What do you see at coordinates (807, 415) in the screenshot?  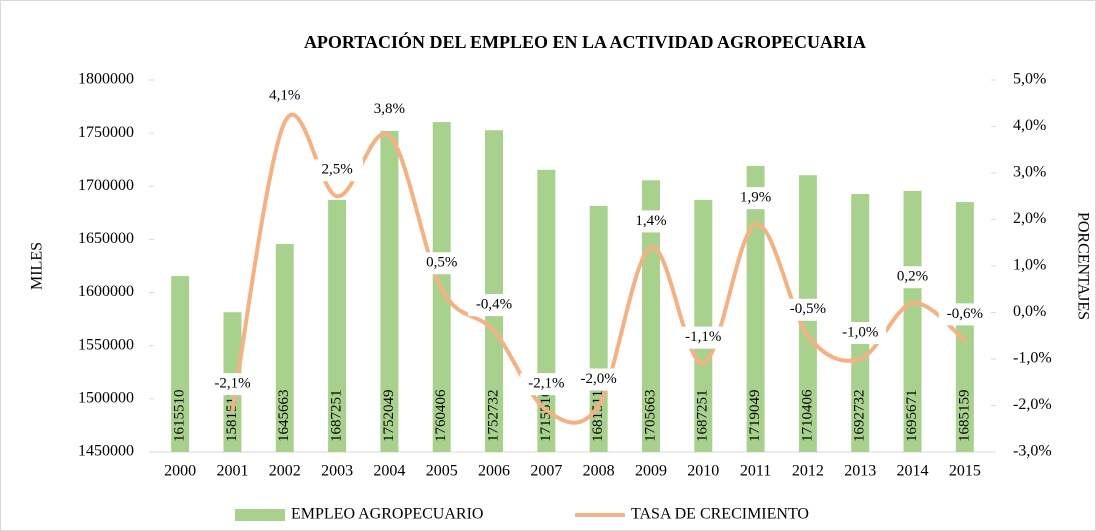 I see `bar-value-label: 1710406` at bounding box center [807, 415].